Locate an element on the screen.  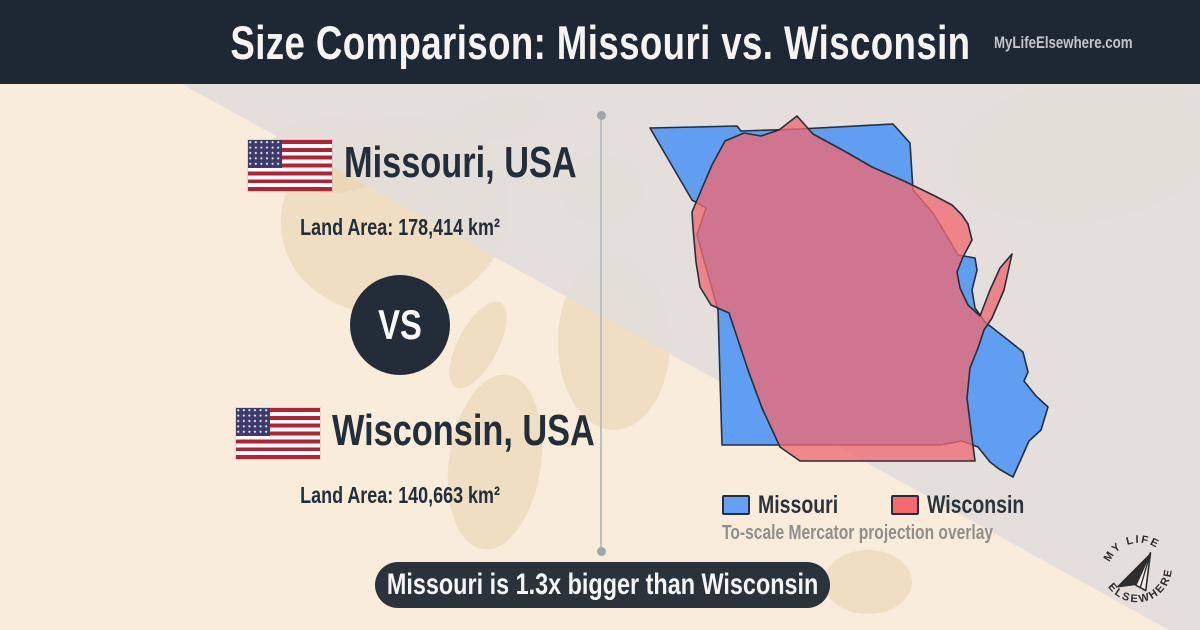
map-caption: To-scale Mercator projection overlay is located at coordinates (858, 533).